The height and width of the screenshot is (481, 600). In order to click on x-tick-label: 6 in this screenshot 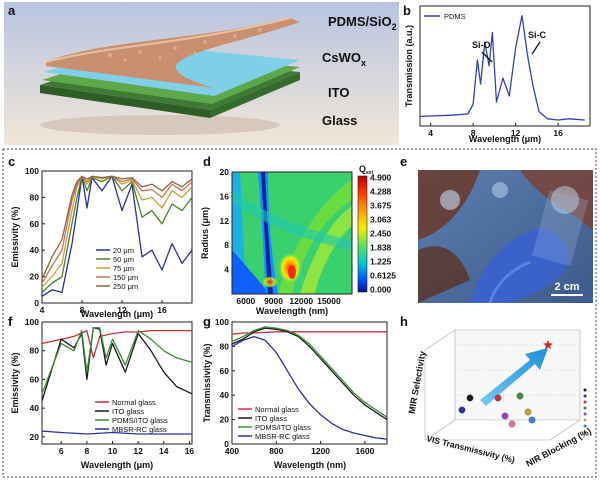, I will do `click(61, 451)`.